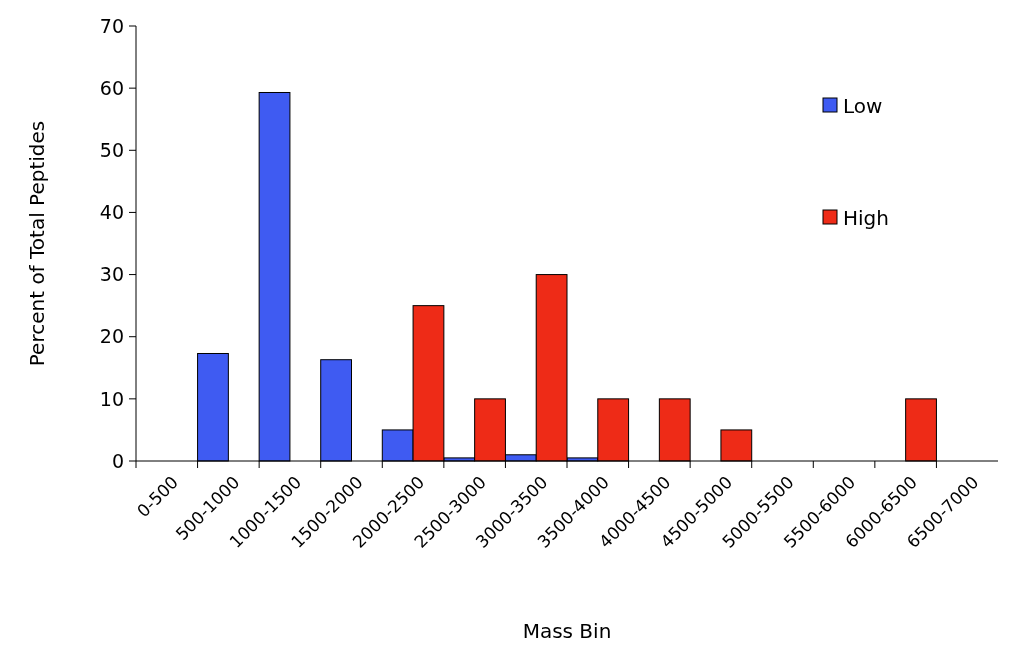 The image size is (1026, 654). Describe the element at coordinates (111, 336) in the screenshot. I see `y-tick-label: 20` at that location.